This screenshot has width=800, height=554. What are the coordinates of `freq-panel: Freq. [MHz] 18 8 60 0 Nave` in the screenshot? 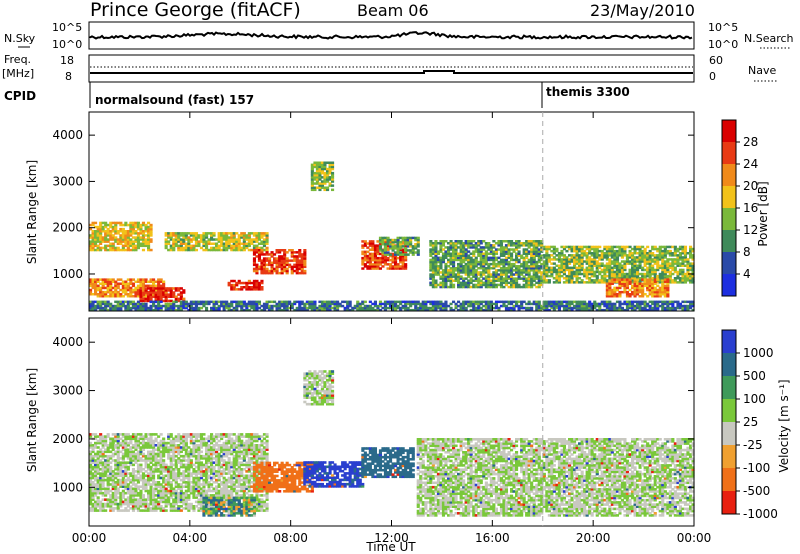 It's located at (390, 68).